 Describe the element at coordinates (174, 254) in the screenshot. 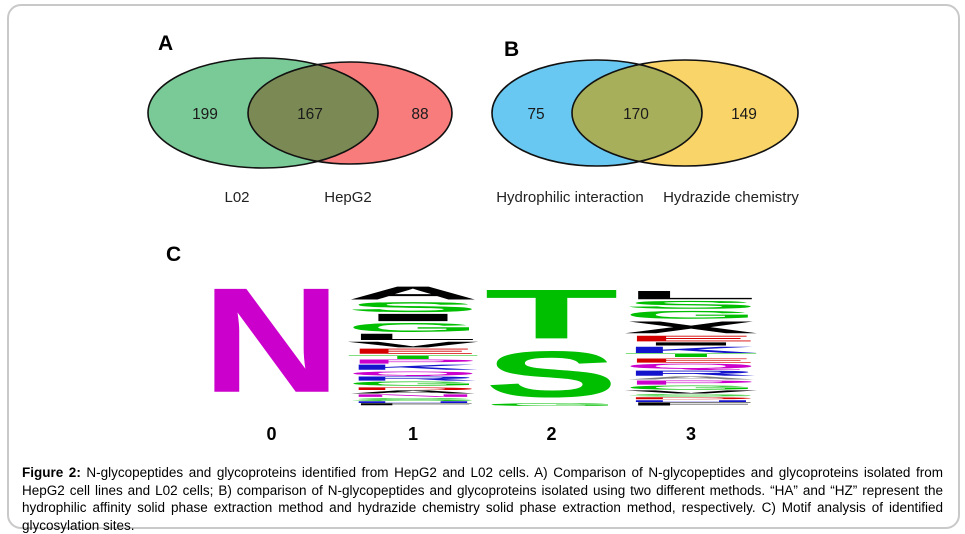

I see `panel-c-label: C` at that location.